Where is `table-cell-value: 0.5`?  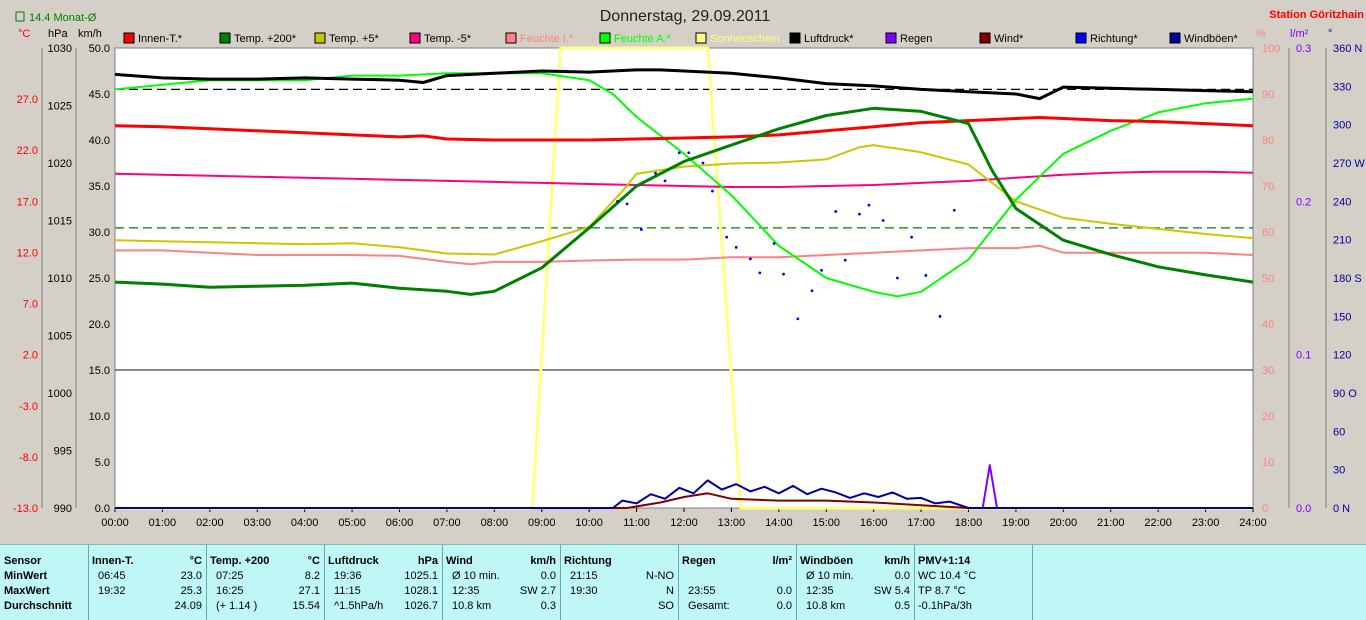
table-cell-value: 0.5 is located at coordinates (902, 606).